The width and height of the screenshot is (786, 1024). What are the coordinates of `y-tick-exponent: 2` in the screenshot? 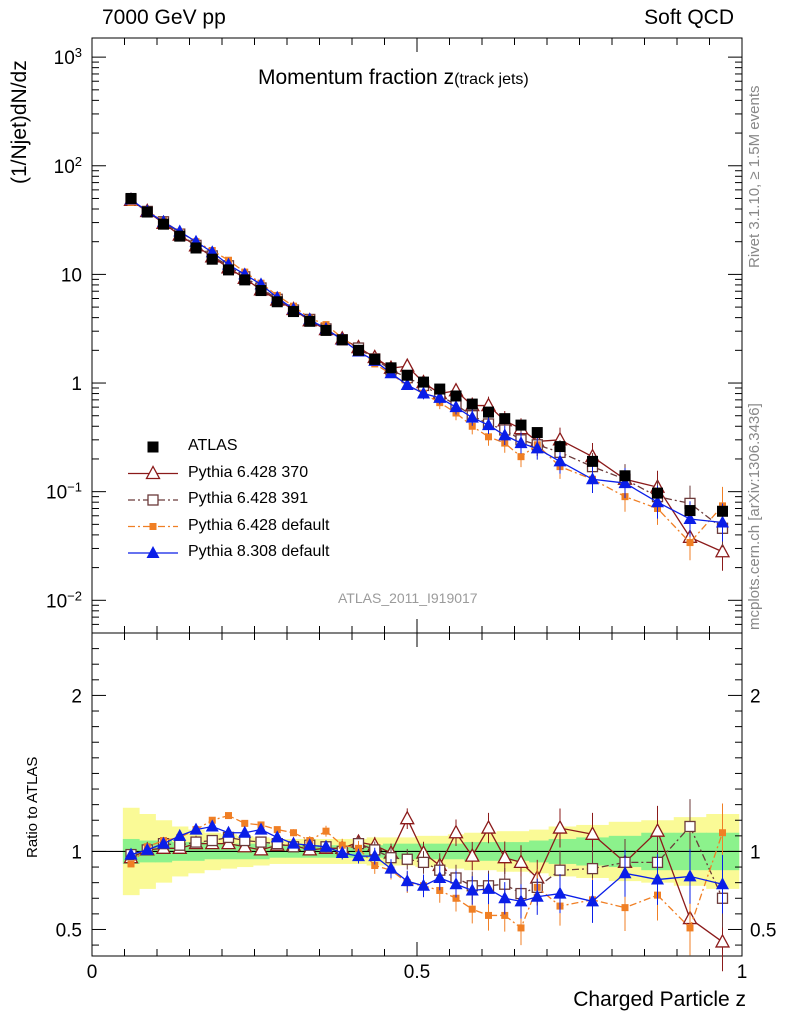 It's located at (78, 160).